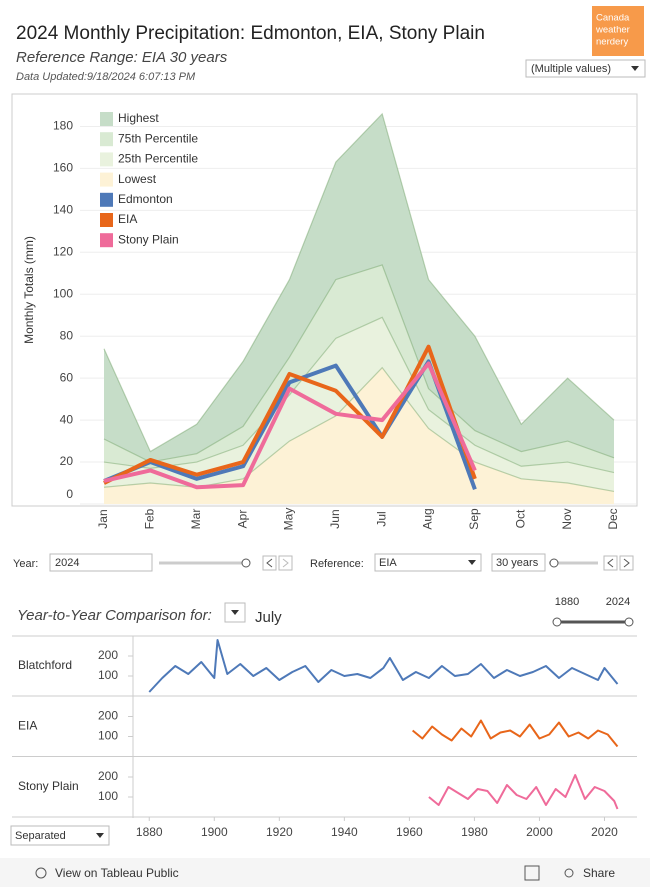 Image resolution: width=650 pixels, height=887 pixels. I want to click on footer-link: View on Tableau Public, so click(117, 873).